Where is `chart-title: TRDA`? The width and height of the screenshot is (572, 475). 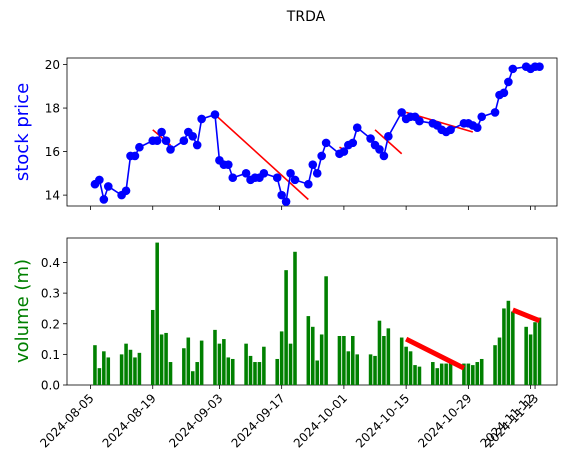 chart-title: TRDA is located at coordinates (306, 17).